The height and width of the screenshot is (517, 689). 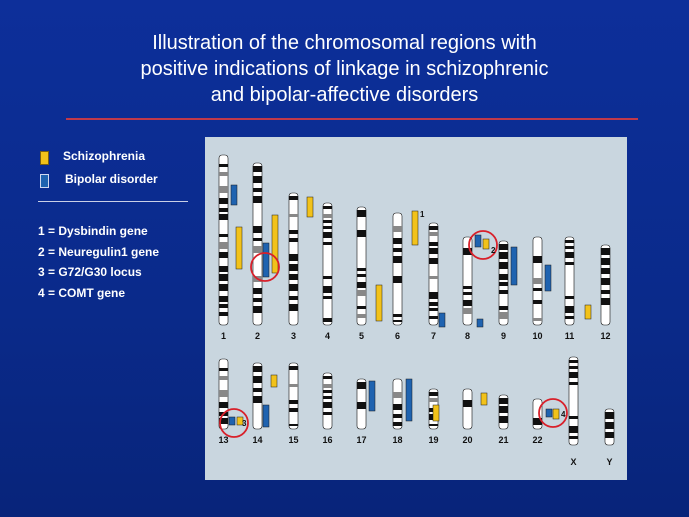 What do you see at coordinates (361, 336) in the screenshot?
I see `chromosome-label-5: 5` at bounding box center [361, 336].